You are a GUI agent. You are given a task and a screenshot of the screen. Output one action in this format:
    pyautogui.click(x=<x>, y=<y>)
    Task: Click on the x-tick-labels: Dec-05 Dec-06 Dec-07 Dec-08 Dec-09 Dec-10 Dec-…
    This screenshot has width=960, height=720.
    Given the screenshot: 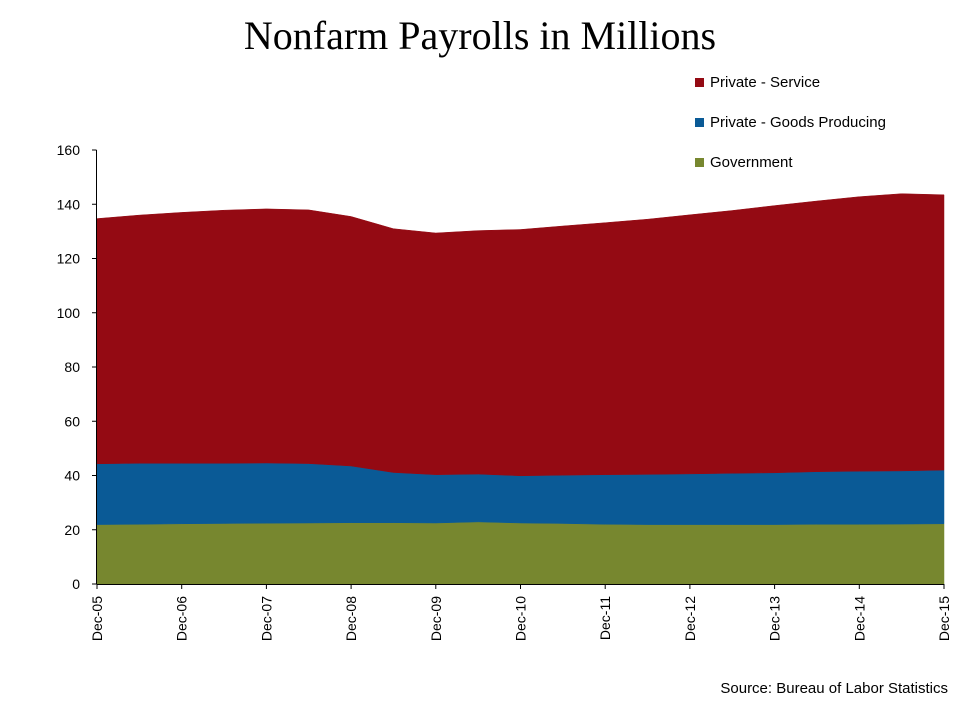 What is the action you would take?
    pyautogui.click(x=520, y=618)
    